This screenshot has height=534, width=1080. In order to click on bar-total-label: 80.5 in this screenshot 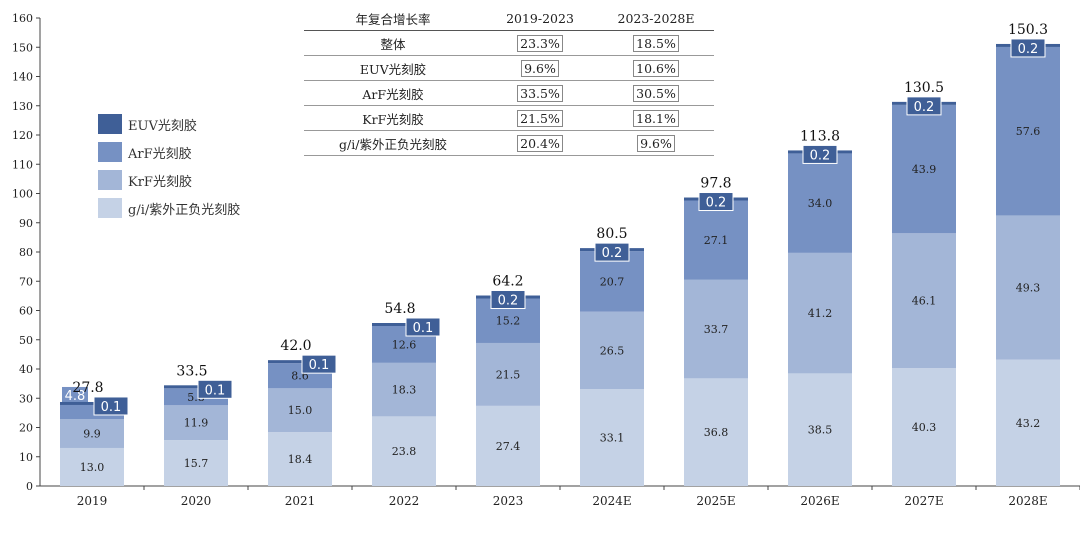, I will do `click(611, 234)`.